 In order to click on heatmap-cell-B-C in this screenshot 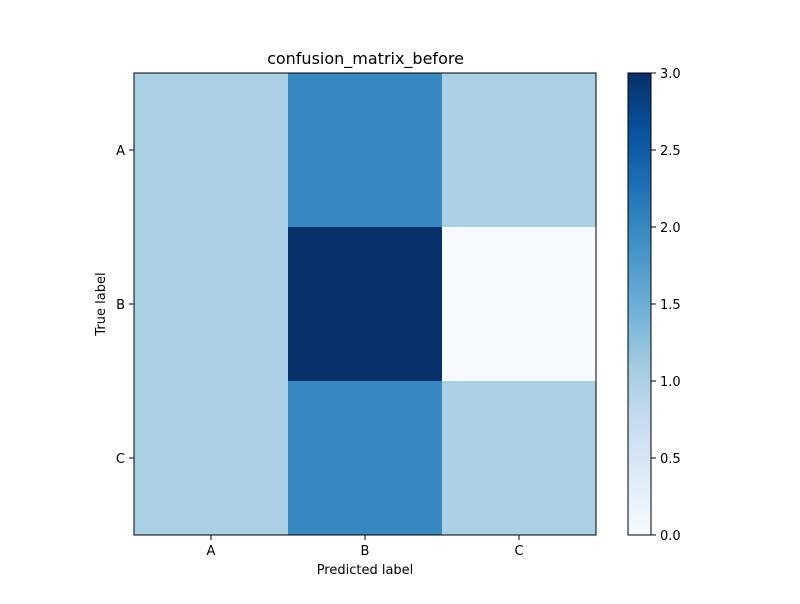, I will do `click(519, 304)`.